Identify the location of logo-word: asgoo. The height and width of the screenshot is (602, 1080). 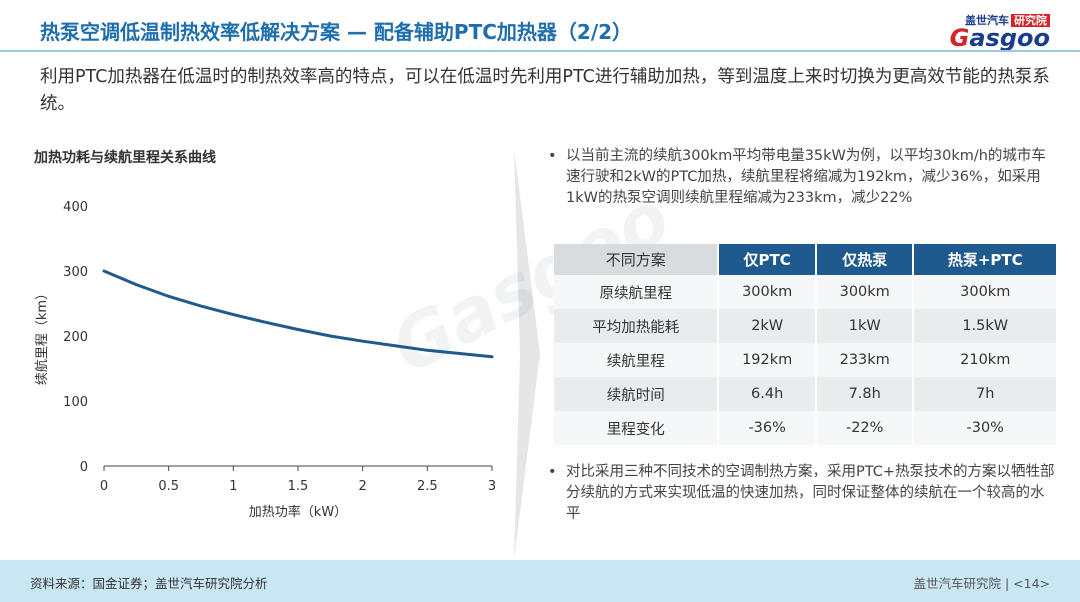
(1009, 38).